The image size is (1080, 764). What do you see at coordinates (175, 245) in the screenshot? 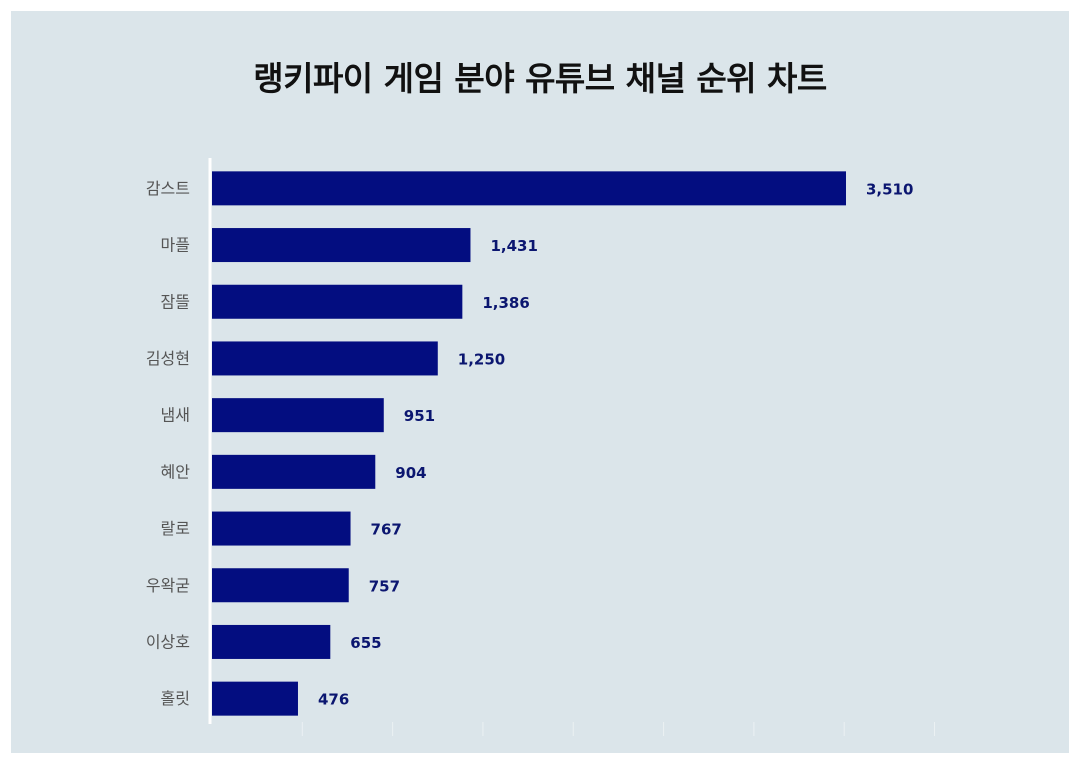
I see `category-label-2: 마플` at bounding box center [175, 245].